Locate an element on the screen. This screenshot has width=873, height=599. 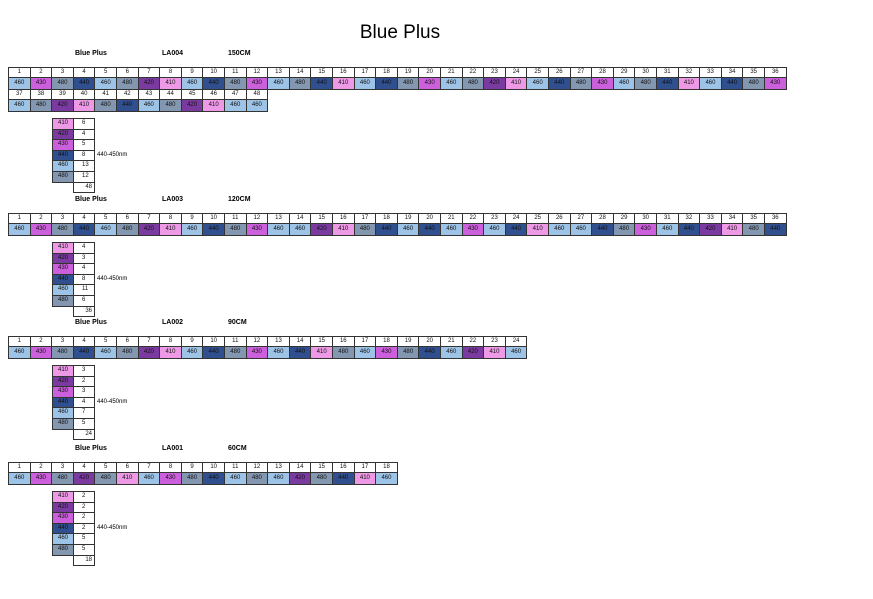
title: Blue Plus is located at coordinates (400, 32).